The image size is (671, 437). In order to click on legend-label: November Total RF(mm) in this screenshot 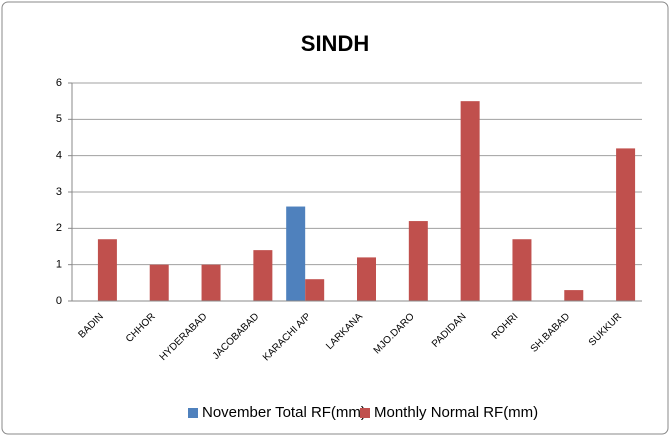, I will do `click(284, 412)`.